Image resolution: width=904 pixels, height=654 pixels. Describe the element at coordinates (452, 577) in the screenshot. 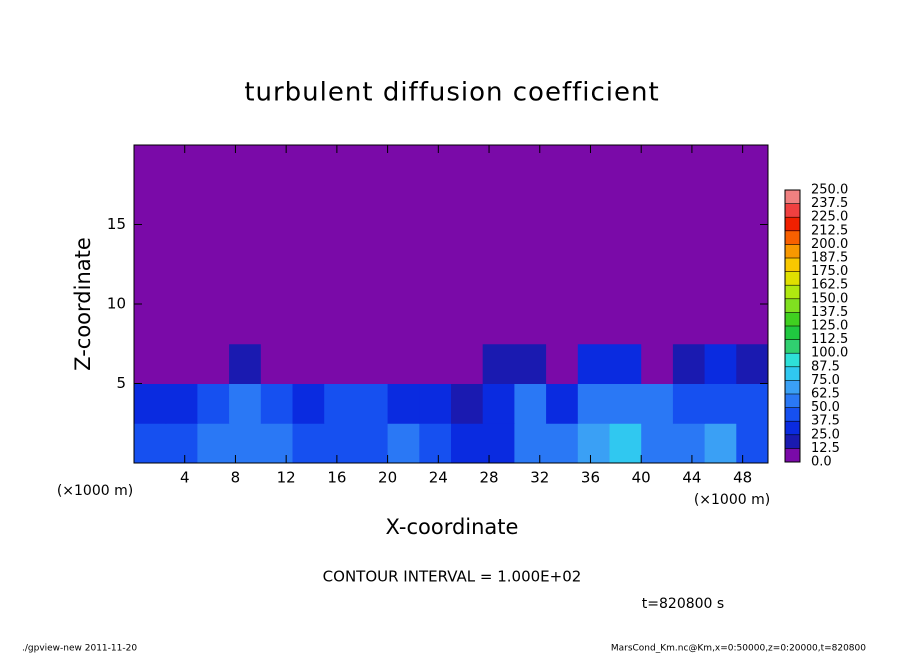

I see `contour-interval: CONTOUR INTERVAL = 1.000E+02` at that location.